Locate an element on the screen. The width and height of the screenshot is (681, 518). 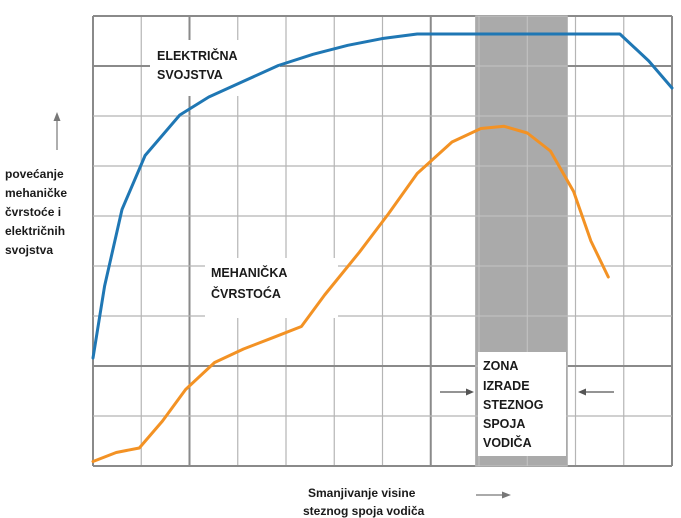
zone-left-arrow-icon is located at coordinates (457, 392).